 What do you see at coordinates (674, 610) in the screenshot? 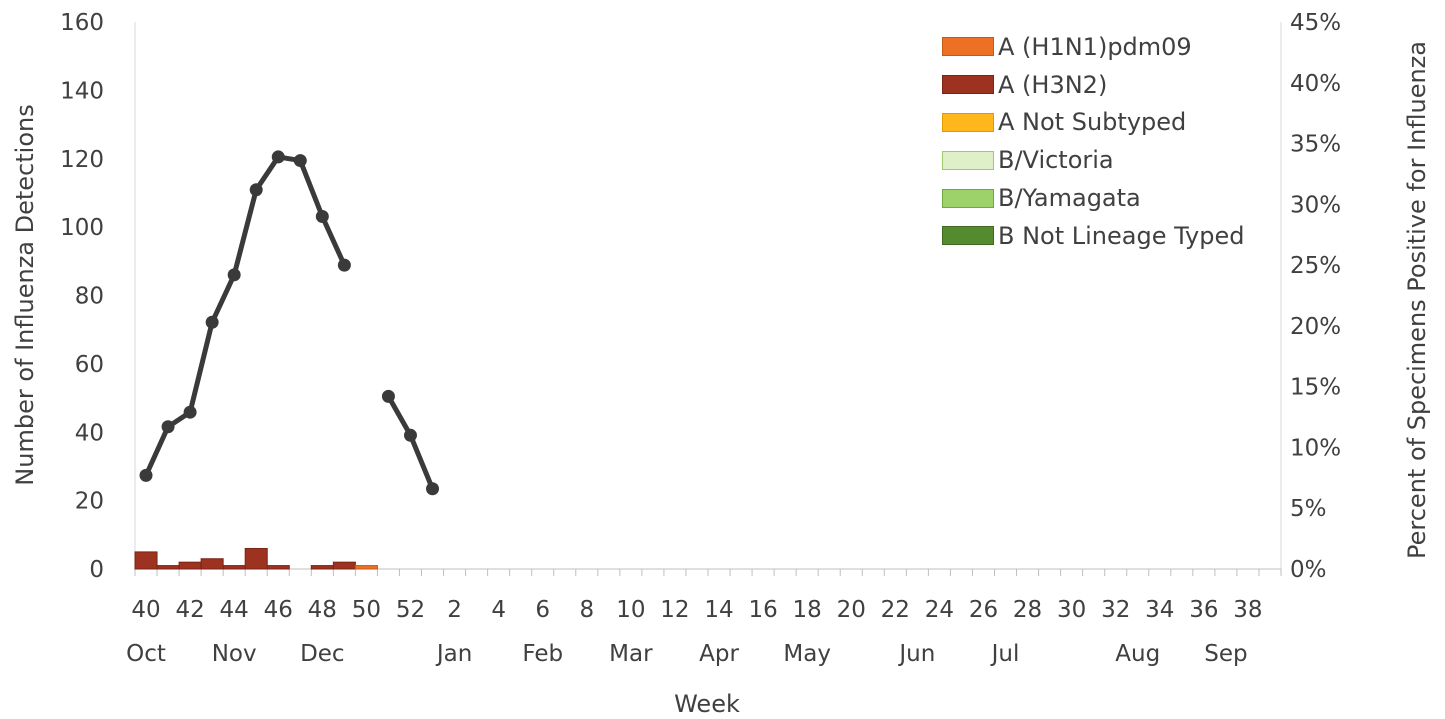
I see `x-tick-label: 12` at bounding box center [674, 610].